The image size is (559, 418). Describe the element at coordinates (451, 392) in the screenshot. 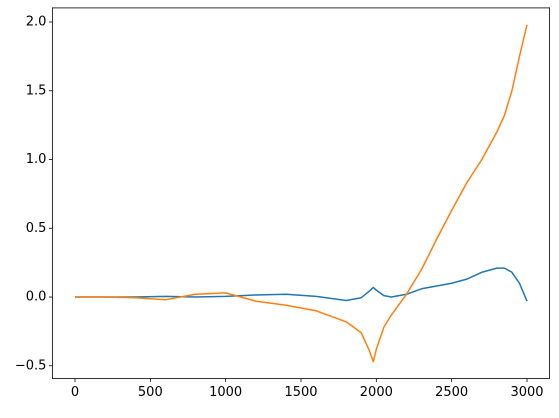

I see `x-tick-label: 2500` at that location.